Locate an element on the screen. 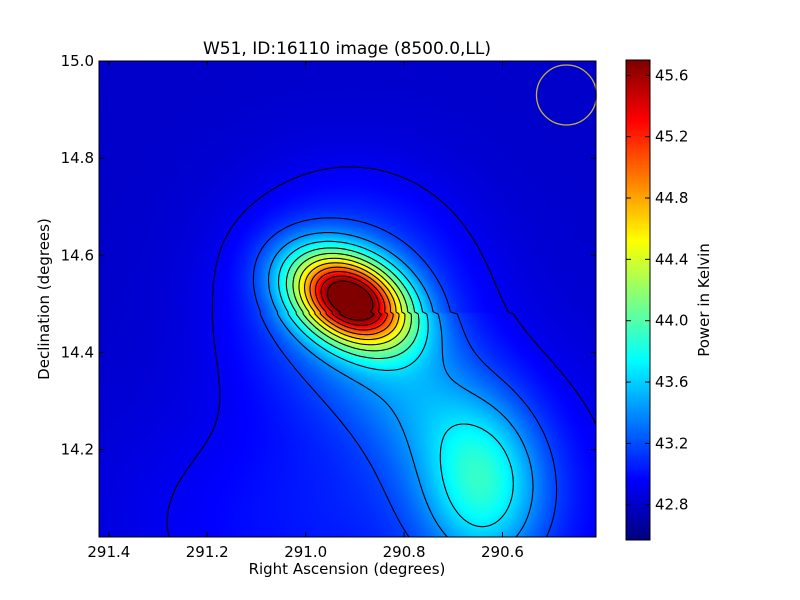 The height and width of the screenshot is (600, 800). colorbar-tick-label: 44.0 is located at coordinates (671, 321).